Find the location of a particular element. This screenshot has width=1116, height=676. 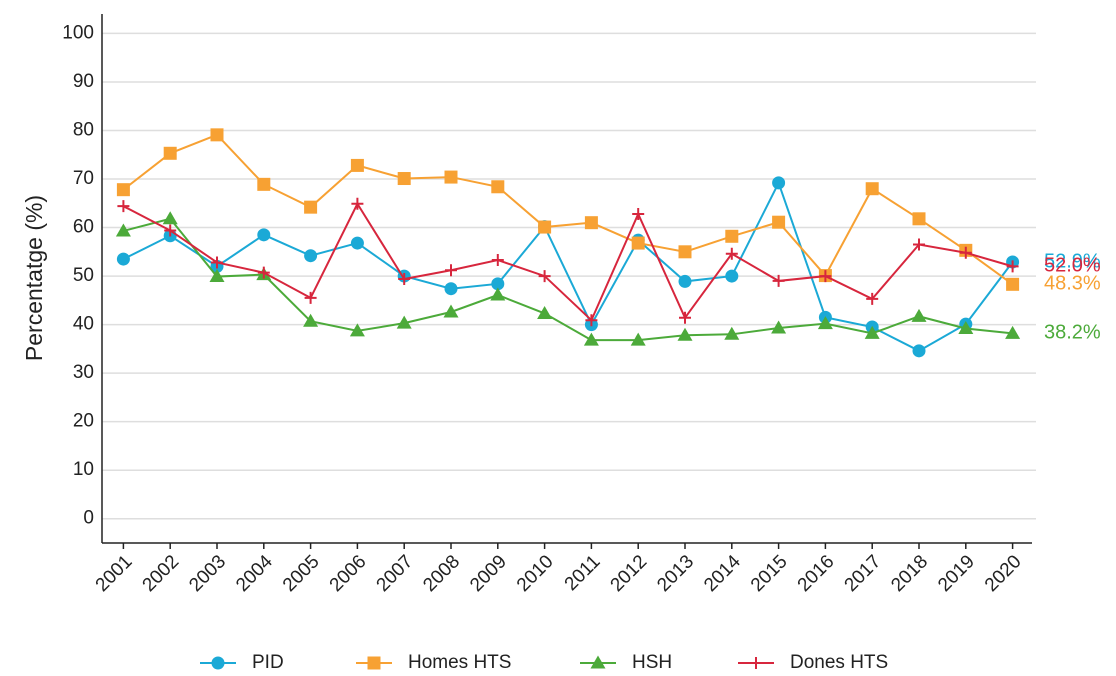

legend-item: Dones HTS is located at coordinates (813, 662).